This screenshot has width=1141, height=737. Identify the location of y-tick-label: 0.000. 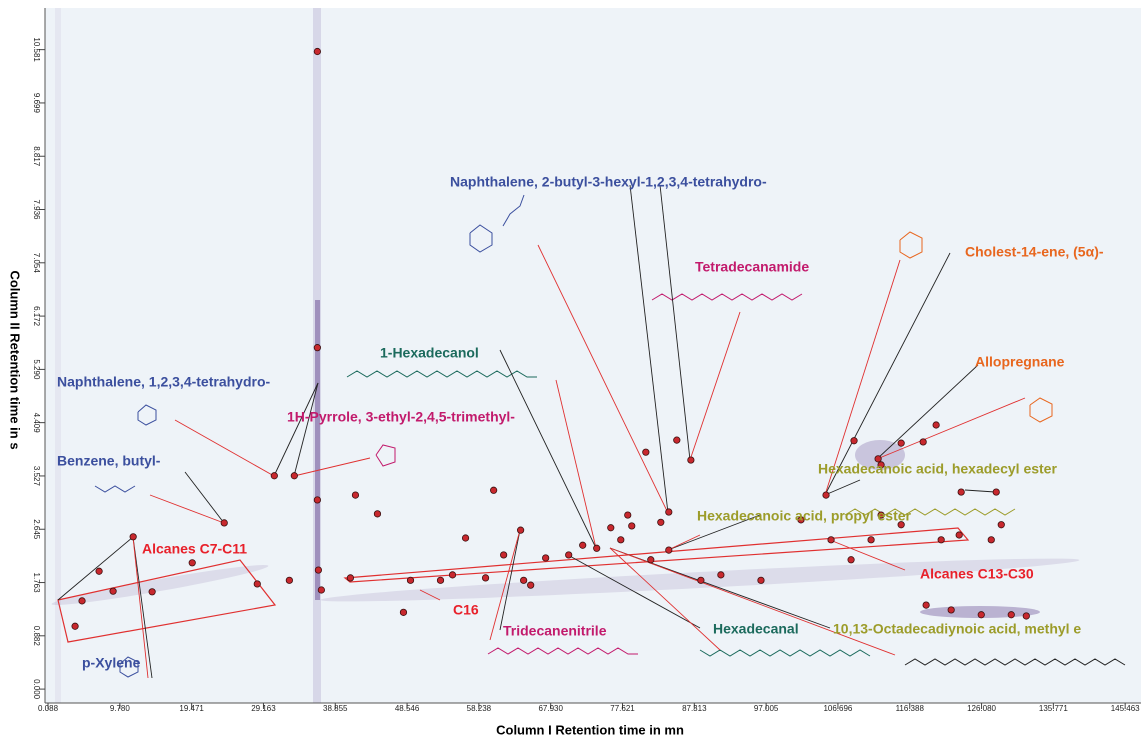
(36, 689).